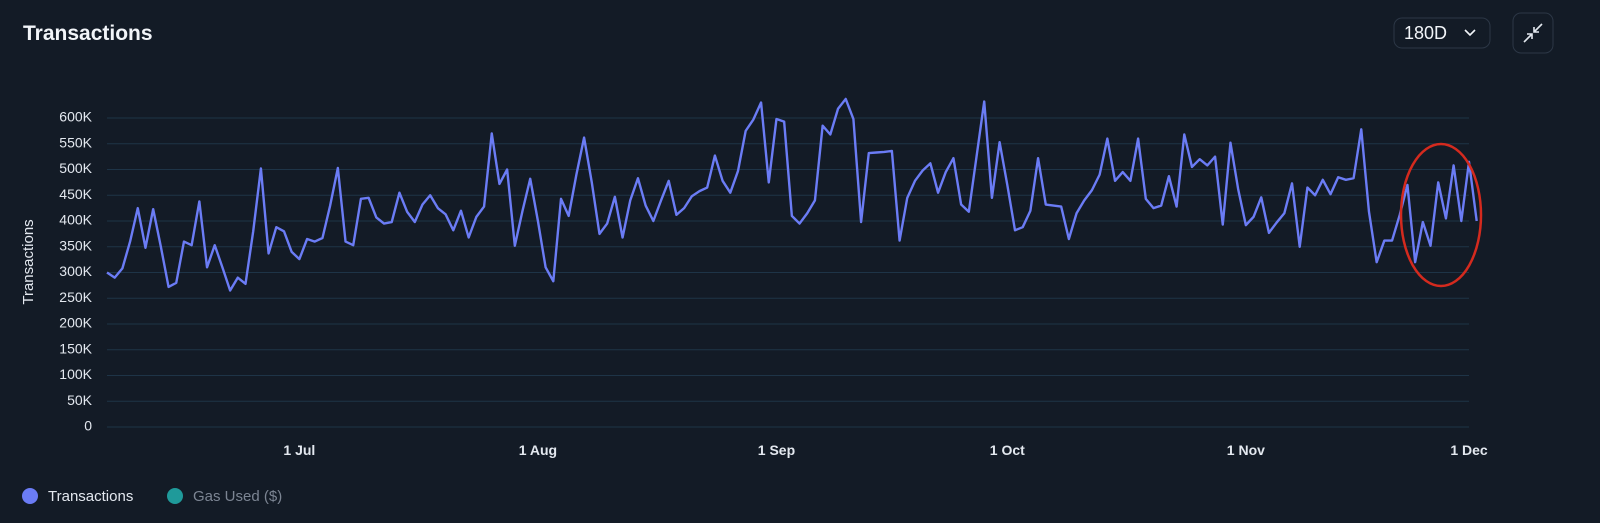 The height and width of the screenshot is (523, 1600). Describe the element at coordinates (1425, 33) in the screenshot. I see `dropdown-label: 180D` at that location.